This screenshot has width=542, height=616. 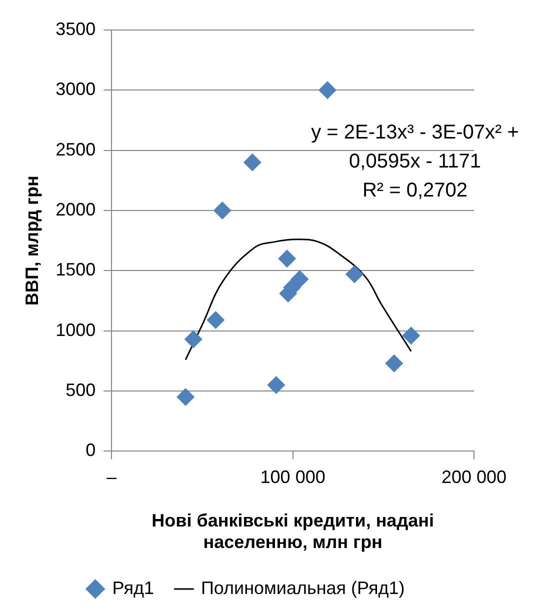 I want to click on y-tick-label: 2000, so click(x=76, y=209).